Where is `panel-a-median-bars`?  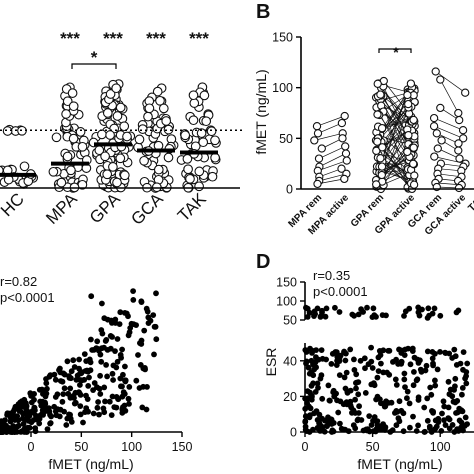
panel-a-median-bars is located at coordinates (109, 159).